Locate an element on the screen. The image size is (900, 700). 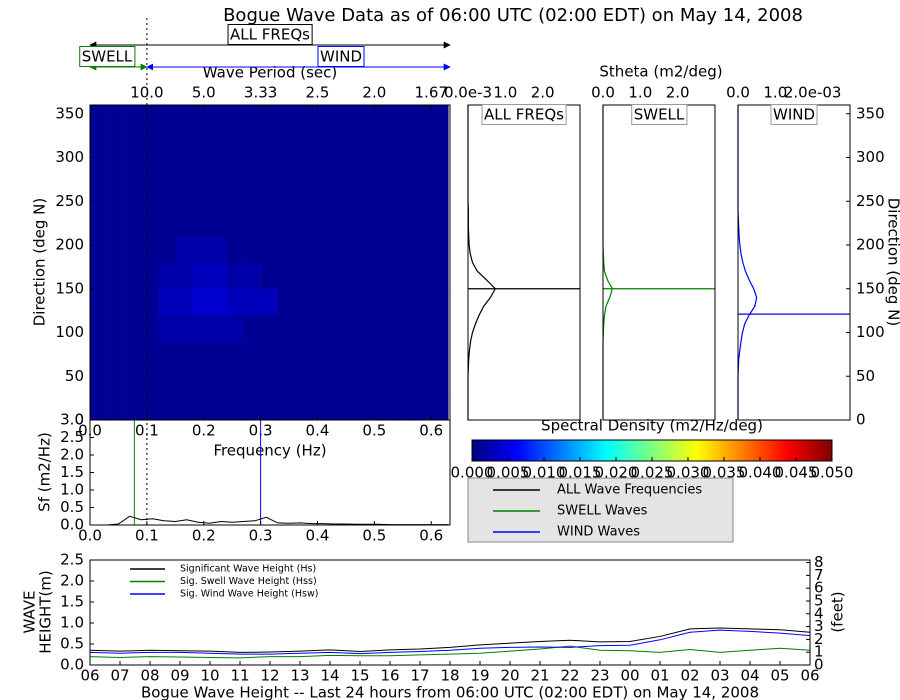
axes-frame is located at coordinates (659, 262).